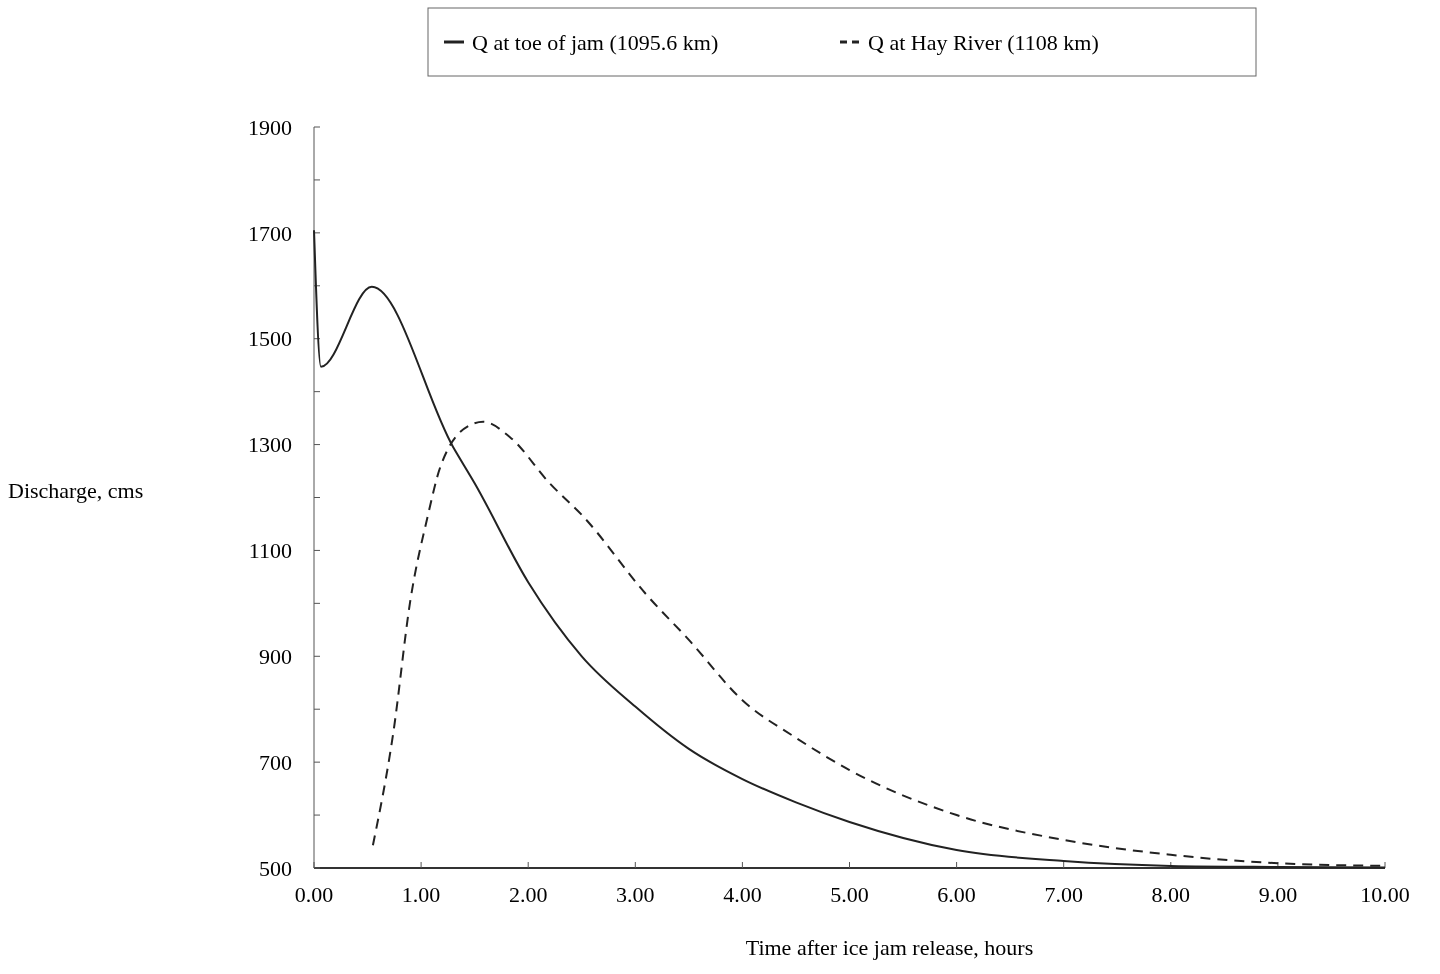  What do you see at coordinates (421, 894) in the screenshot?
I see `x-tick-label: 1.00` at bounding box center [421, 894].